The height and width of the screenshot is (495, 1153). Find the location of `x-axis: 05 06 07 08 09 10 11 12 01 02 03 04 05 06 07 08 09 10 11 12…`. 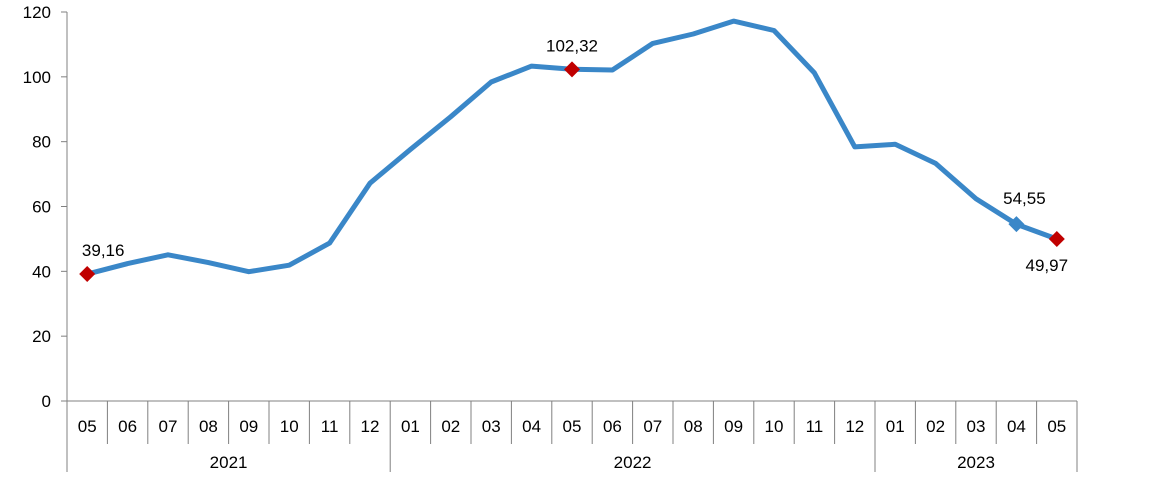

x-axis: 05 06 07 08 09 10 11 12 01 02 03 04 05 06 07 08 09 10 11 12… is located at coordinates (572, 436).